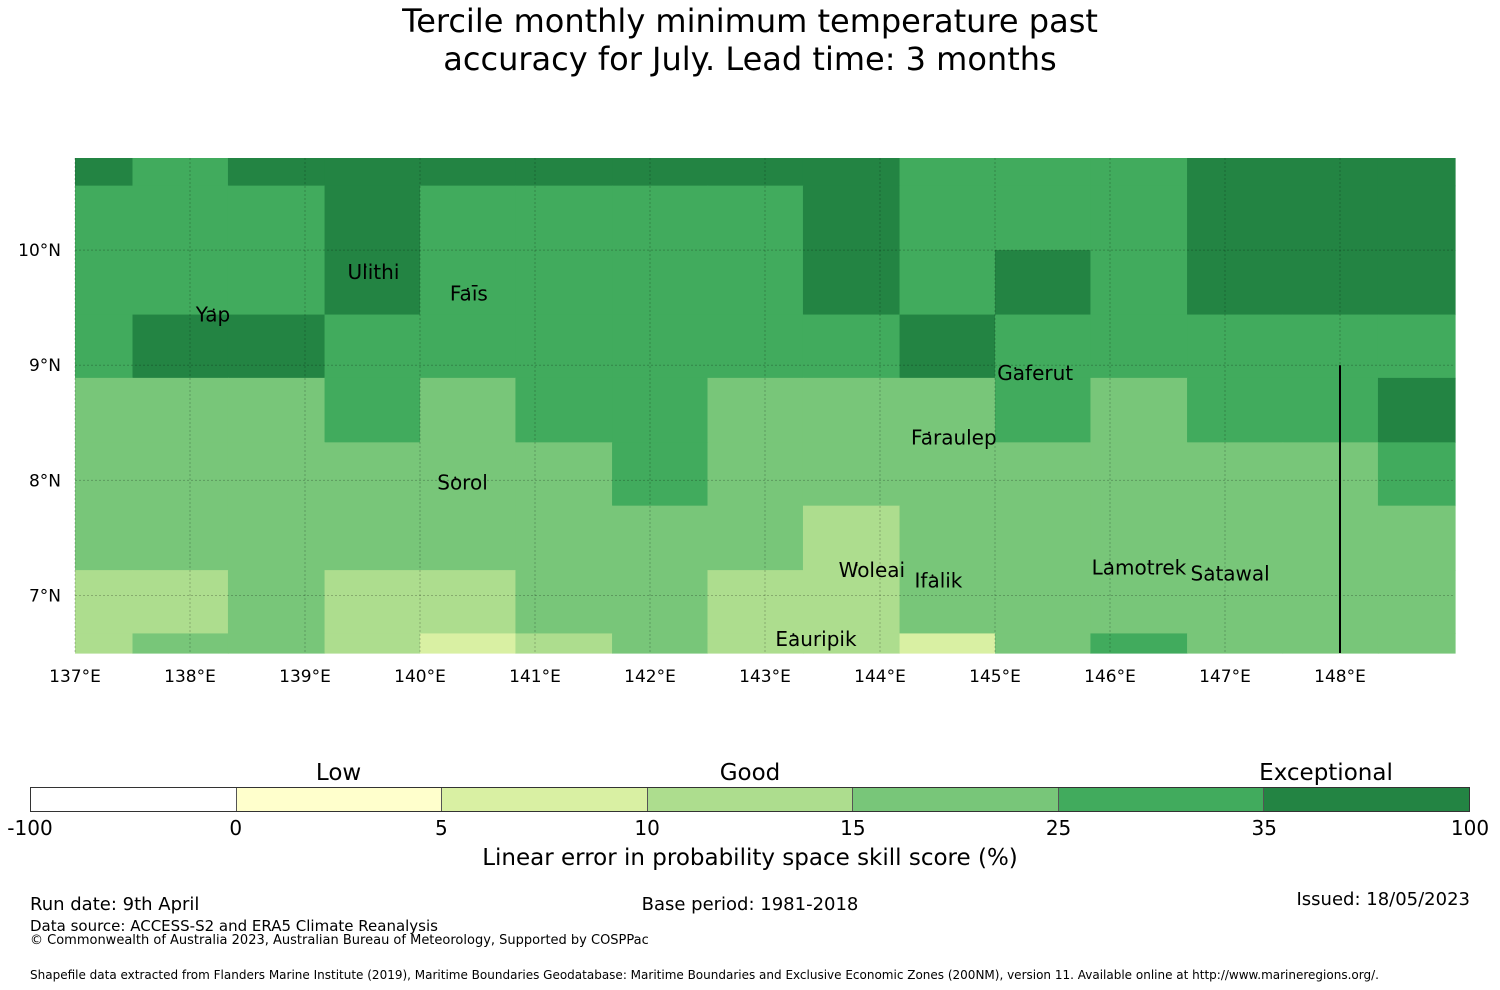 This screenshot has height=990, width=1500. I want to click on map-title-line-2: accuracy for July. Lead time: 3 months, so click(750, 59).